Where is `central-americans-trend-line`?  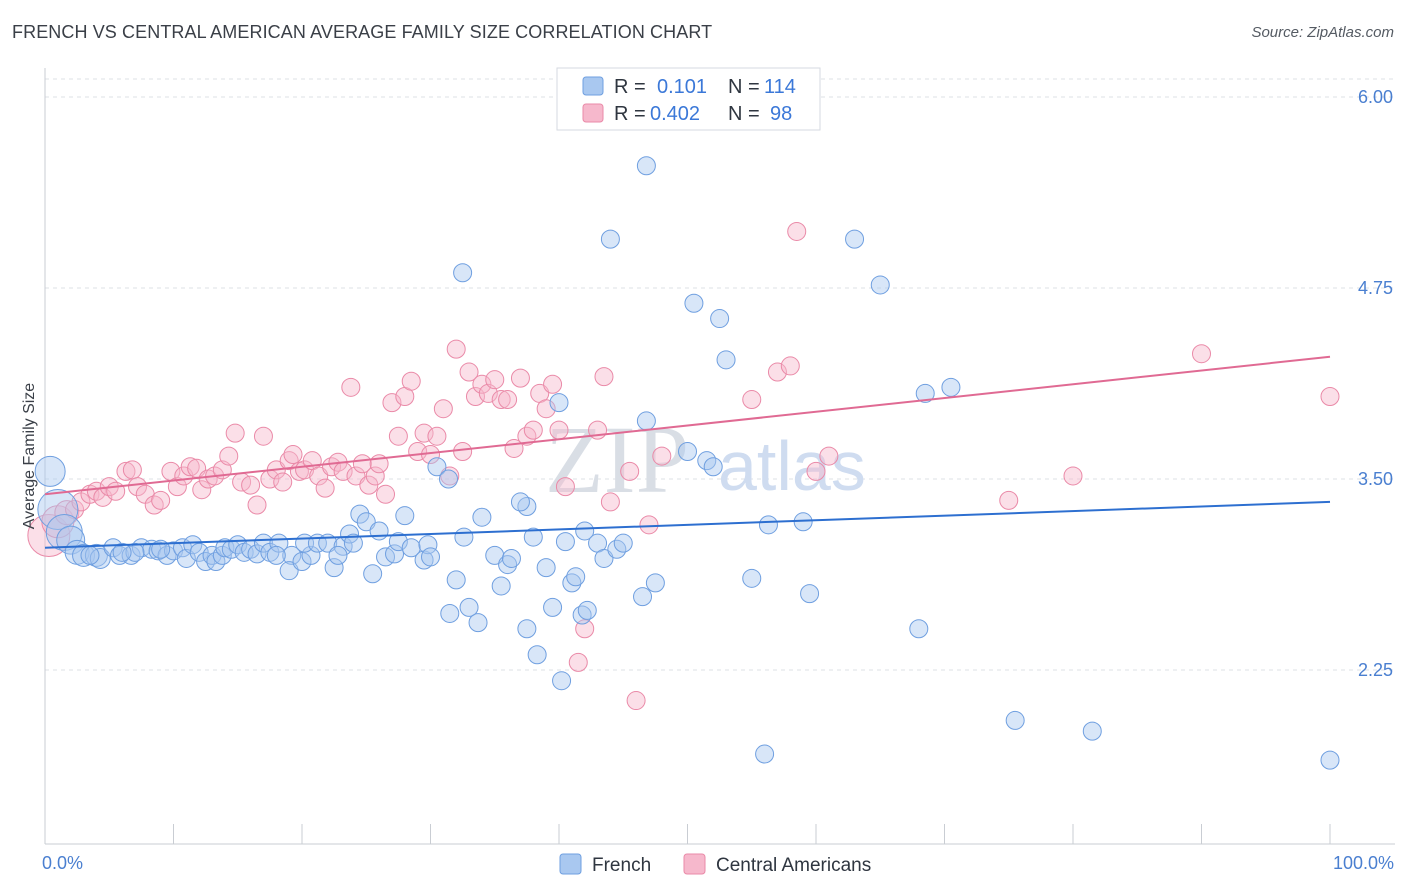
central-americans-trend-line is located at coordinates (687, 425).